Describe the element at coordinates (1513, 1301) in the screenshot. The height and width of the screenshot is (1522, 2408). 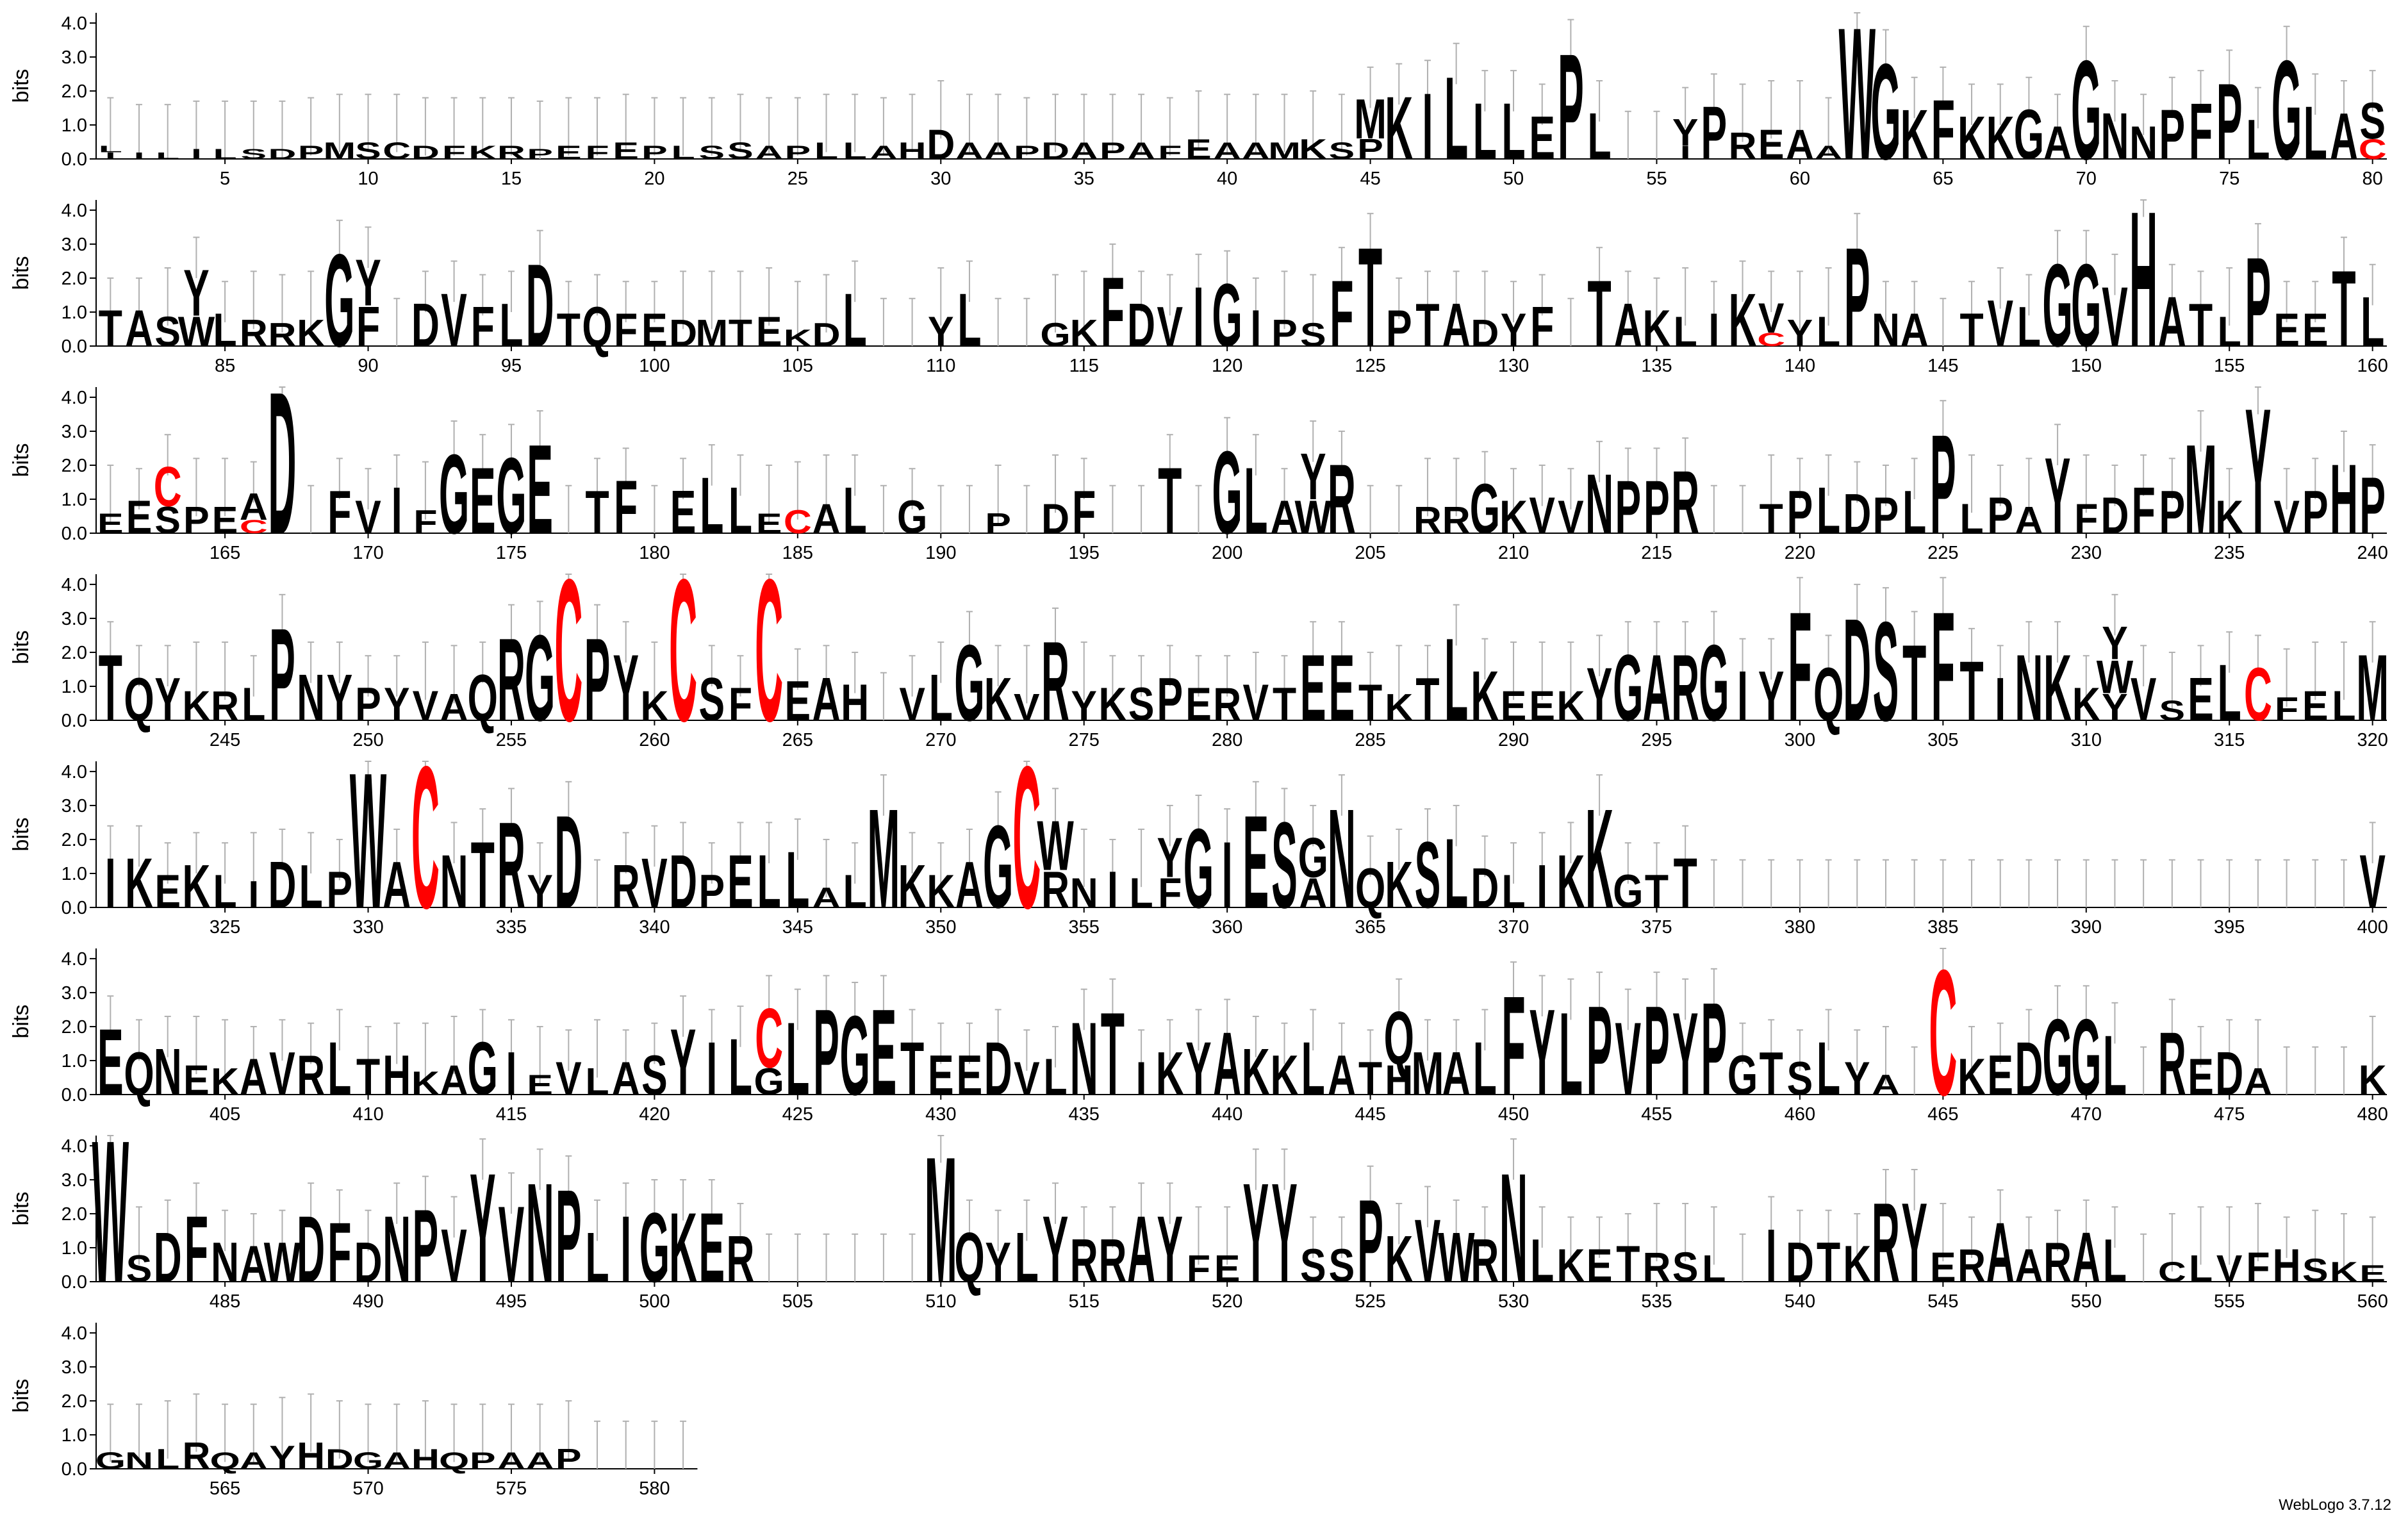
I see `x-tick-label: 530` at that location.